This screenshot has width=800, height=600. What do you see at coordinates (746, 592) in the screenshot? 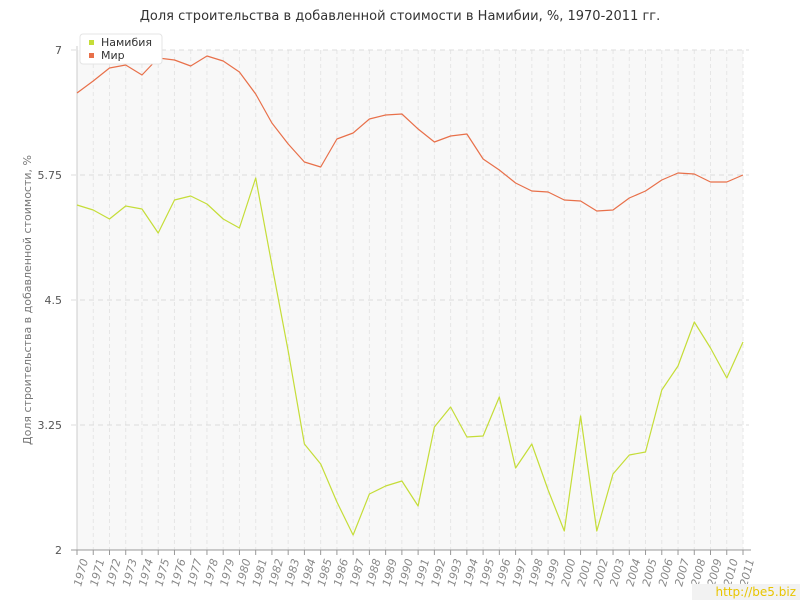
I see `watermark: http://be5.biz` at bounding box center [746, 592].